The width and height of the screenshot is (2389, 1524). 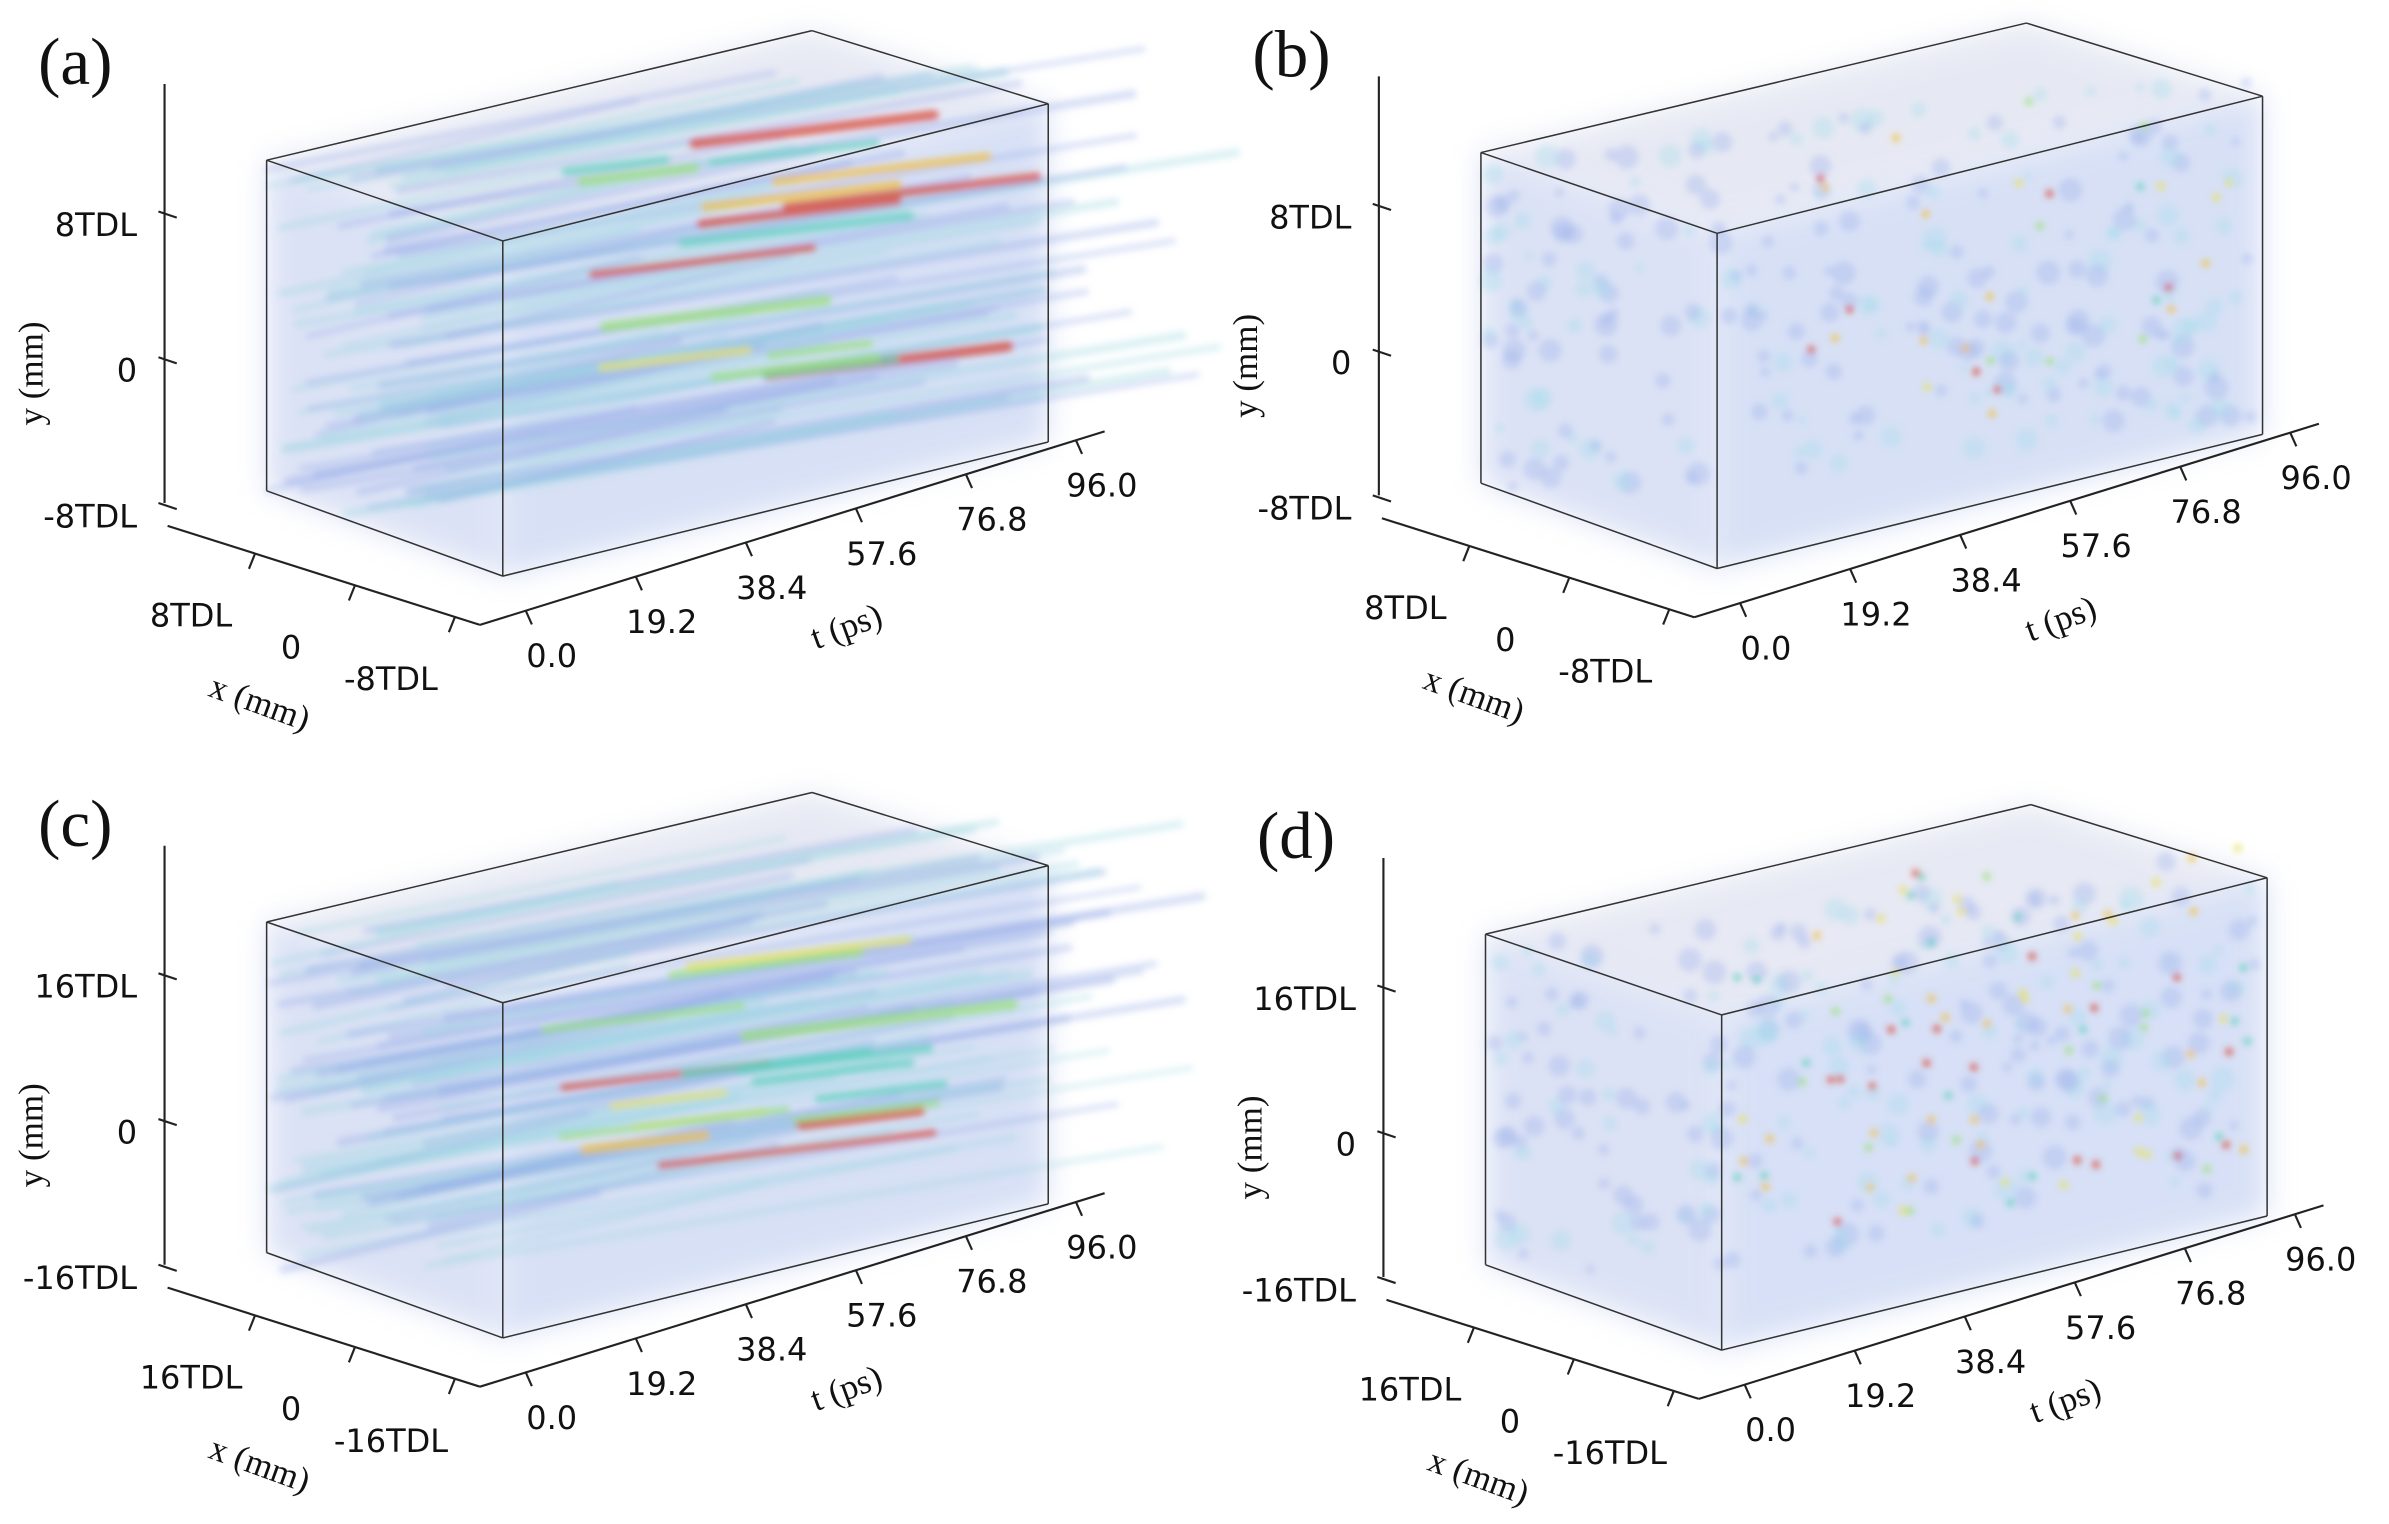 I want to click on y-tick-label: 8TDL, so click(x=1310, y=217).